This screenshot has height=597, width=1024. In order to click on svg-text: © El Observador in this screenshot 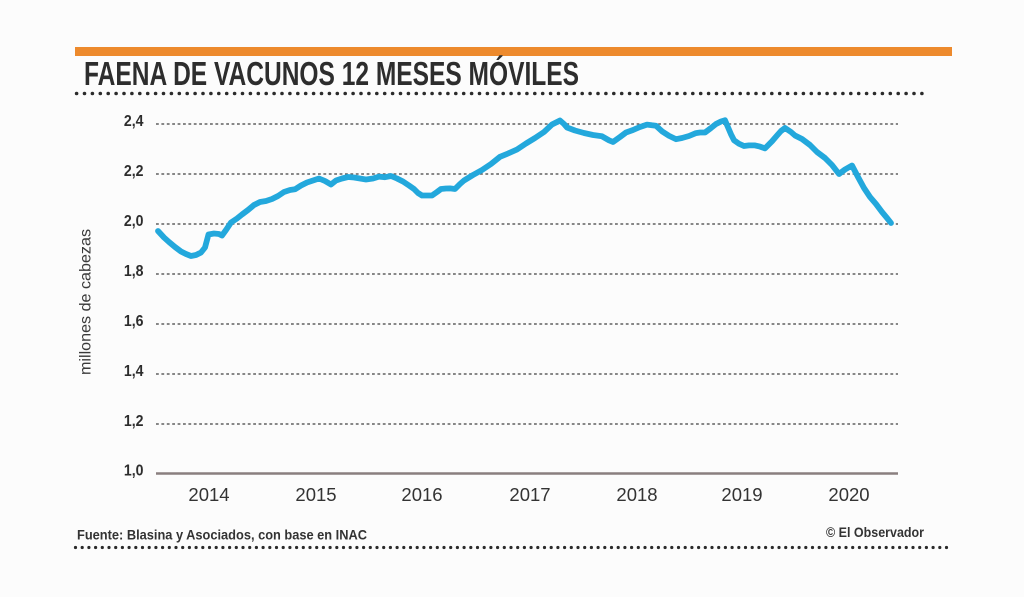, I will do `click(875, 532)`.